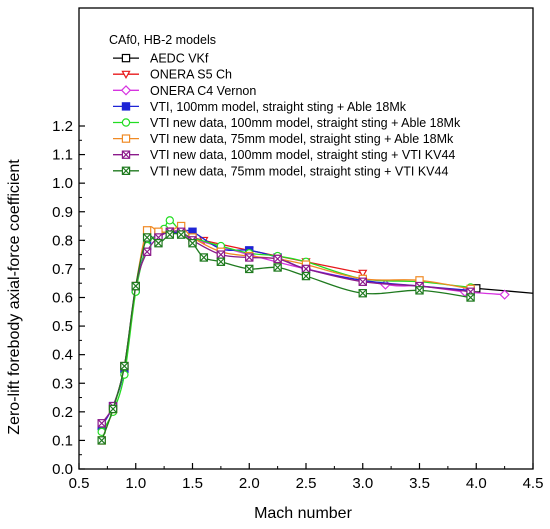  What do you see at coordinates (62, 183) in the screenshot?
I see `y-tick-label: 1.0` at bounding box center [62, 183].